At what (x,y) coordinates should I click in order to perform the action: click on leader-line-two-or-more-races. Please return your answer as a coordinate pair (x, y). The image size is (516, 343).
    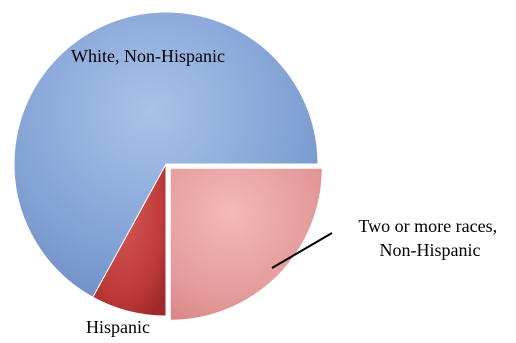
    Looking at the image, I should click on (302, 250).